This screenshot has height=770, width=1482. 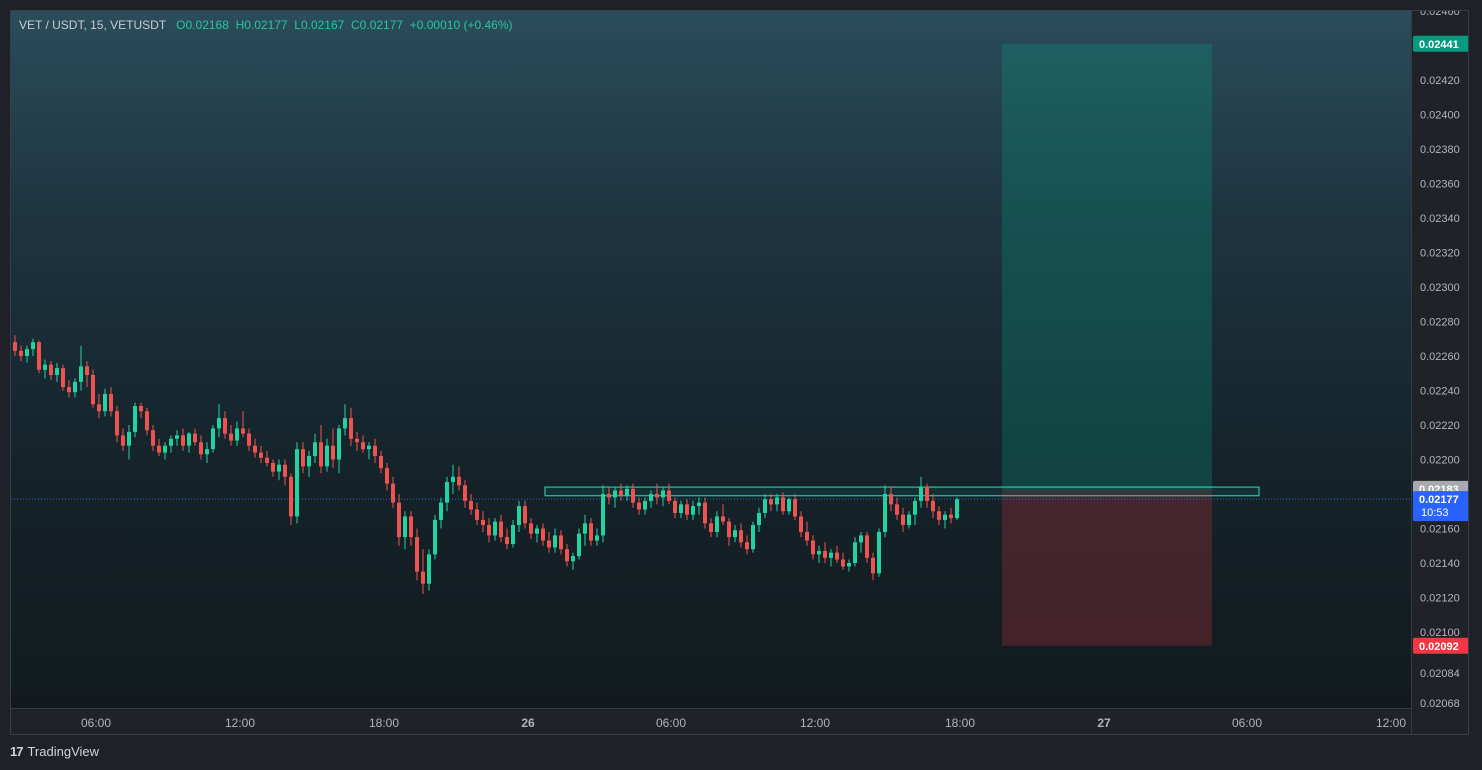 What do you see at coordinates (902, 491) in the screenshot?
I see `resistance-zone` at bounding box center [902, 491].